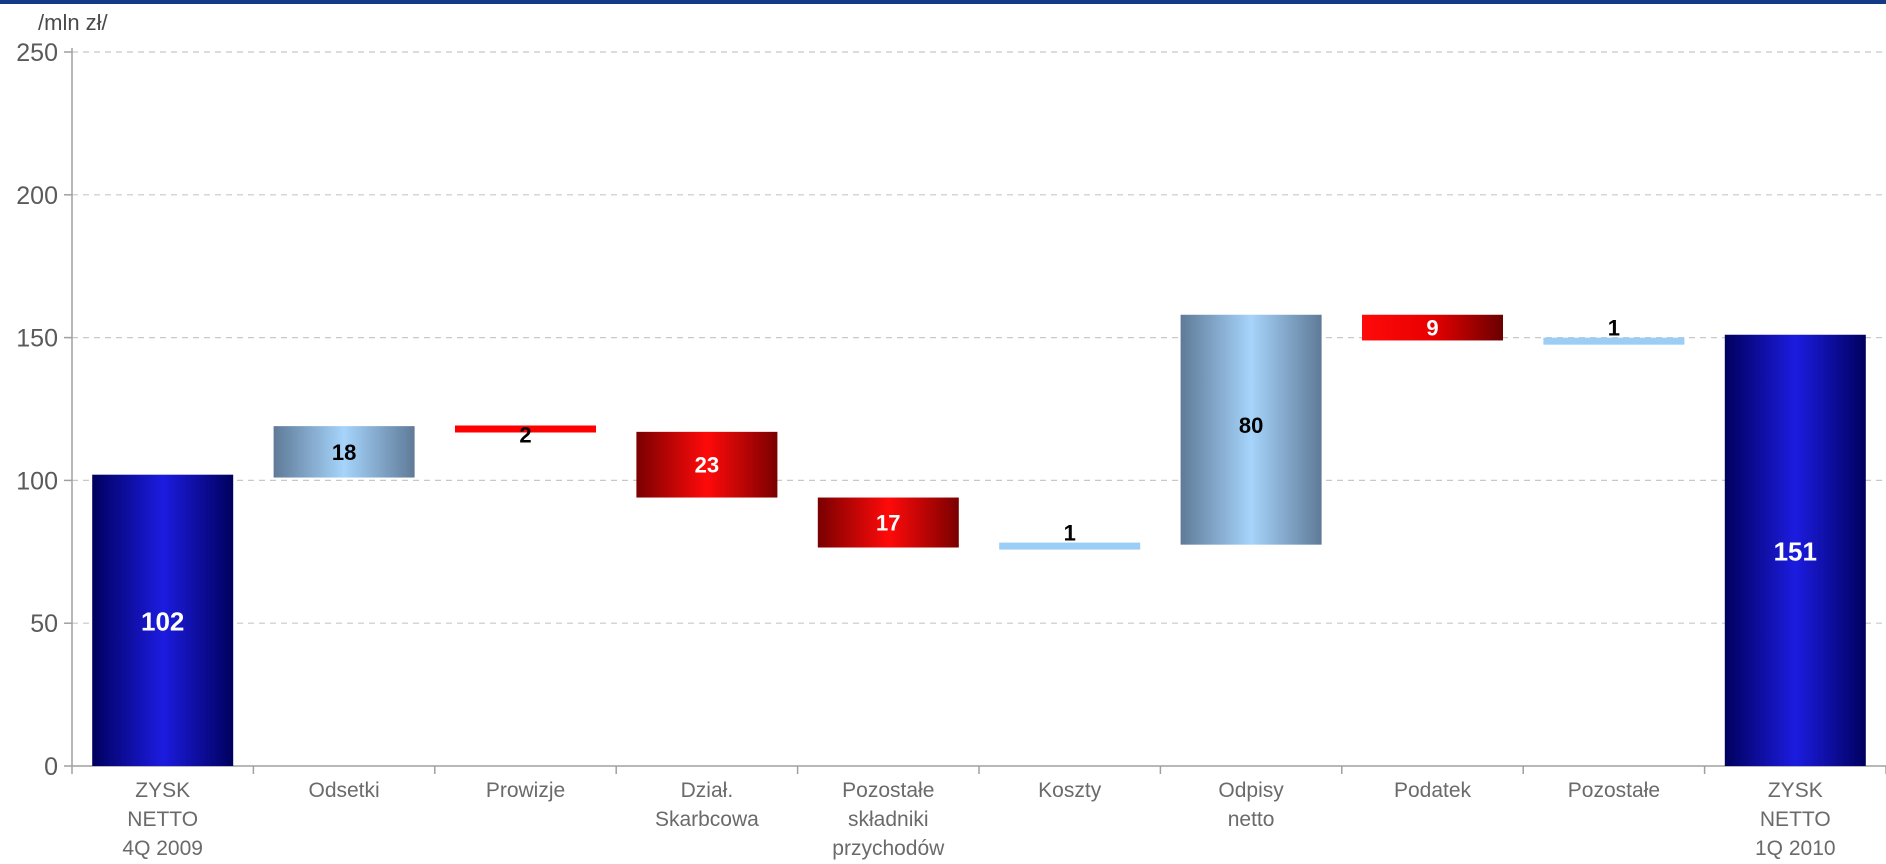 The height and width of the screenshot is (864, 1886). I want to click on data-label: 102, so click(162, 621).